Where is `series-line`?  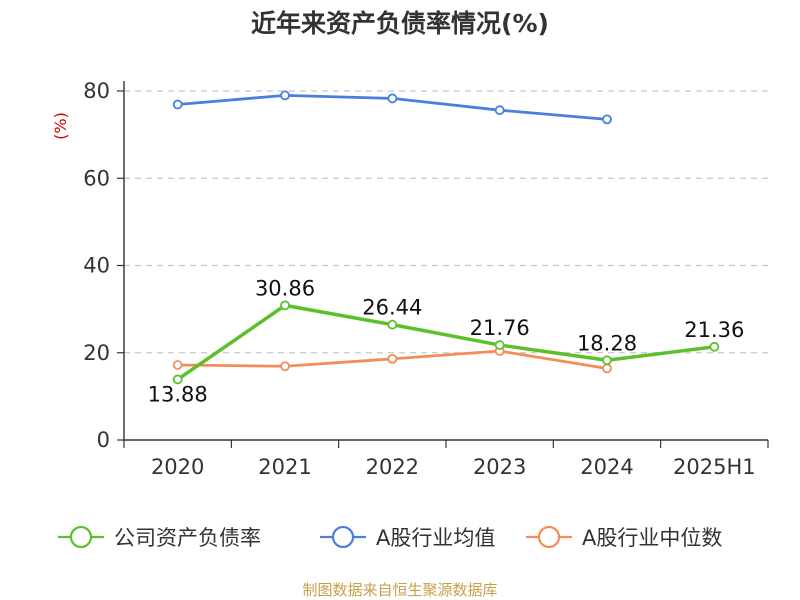 series-line is located at coordinates (445, 342).